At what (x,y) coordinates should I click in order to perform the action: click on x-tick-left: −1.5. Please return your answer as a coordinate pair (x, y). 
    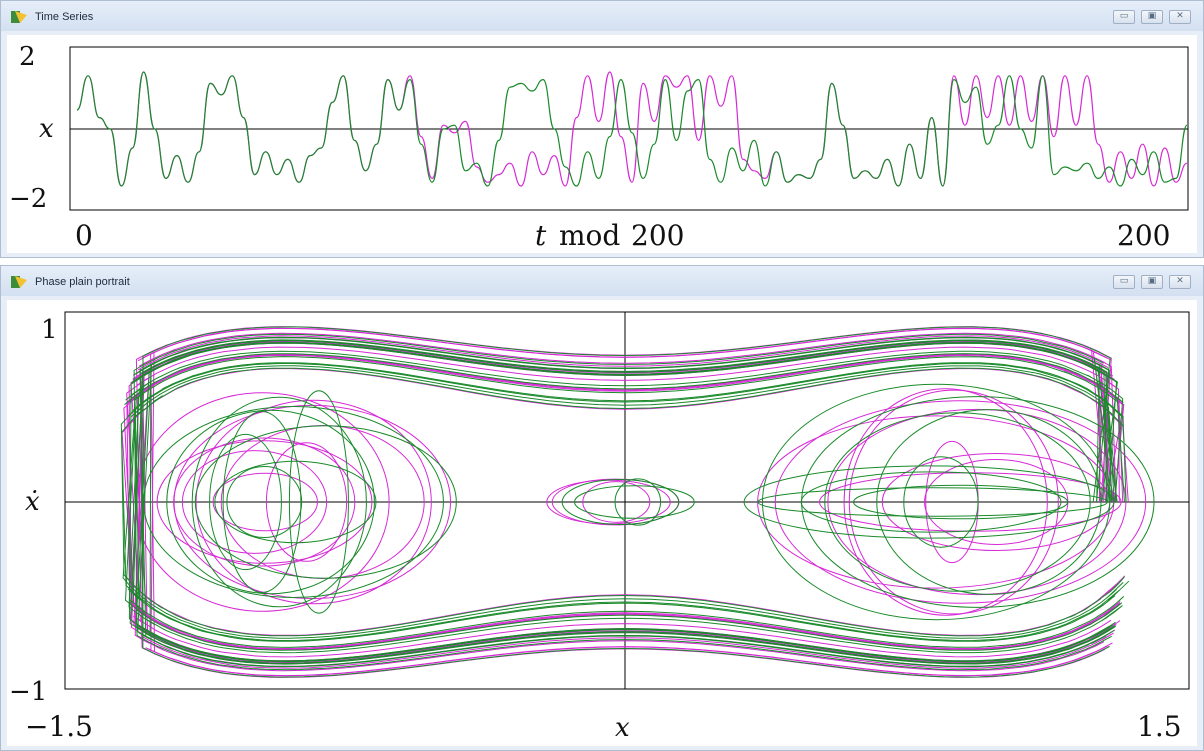
    Looking at the image, I should click on (59, 726).